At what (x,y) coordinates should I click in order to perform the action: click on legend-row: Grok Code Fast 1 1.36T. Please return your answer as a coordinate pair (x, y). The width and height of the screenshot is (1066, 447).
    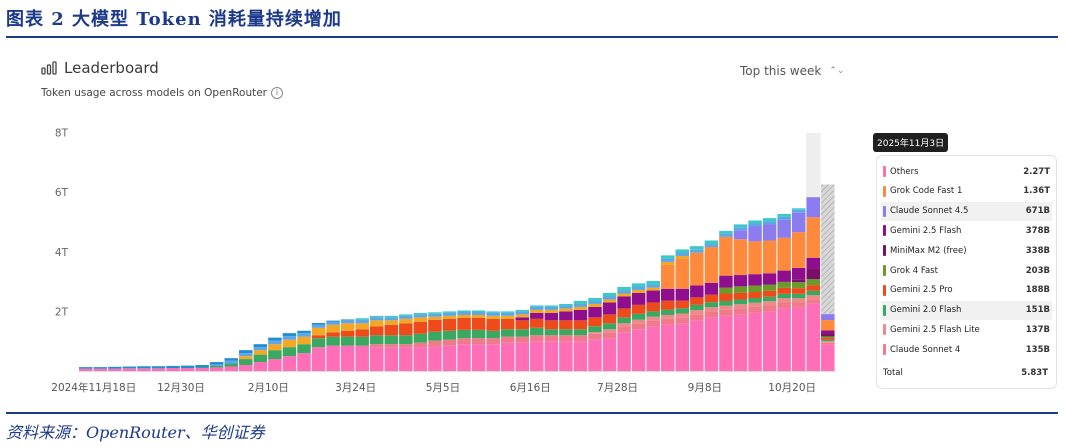
    Looking at the image, I should click on (966, 191).